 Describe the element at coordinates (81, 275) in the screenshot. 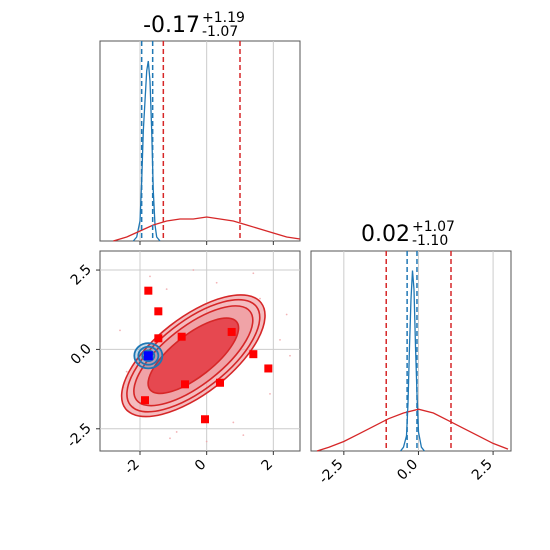

I see `y-tick-label: 2.5` at that location.